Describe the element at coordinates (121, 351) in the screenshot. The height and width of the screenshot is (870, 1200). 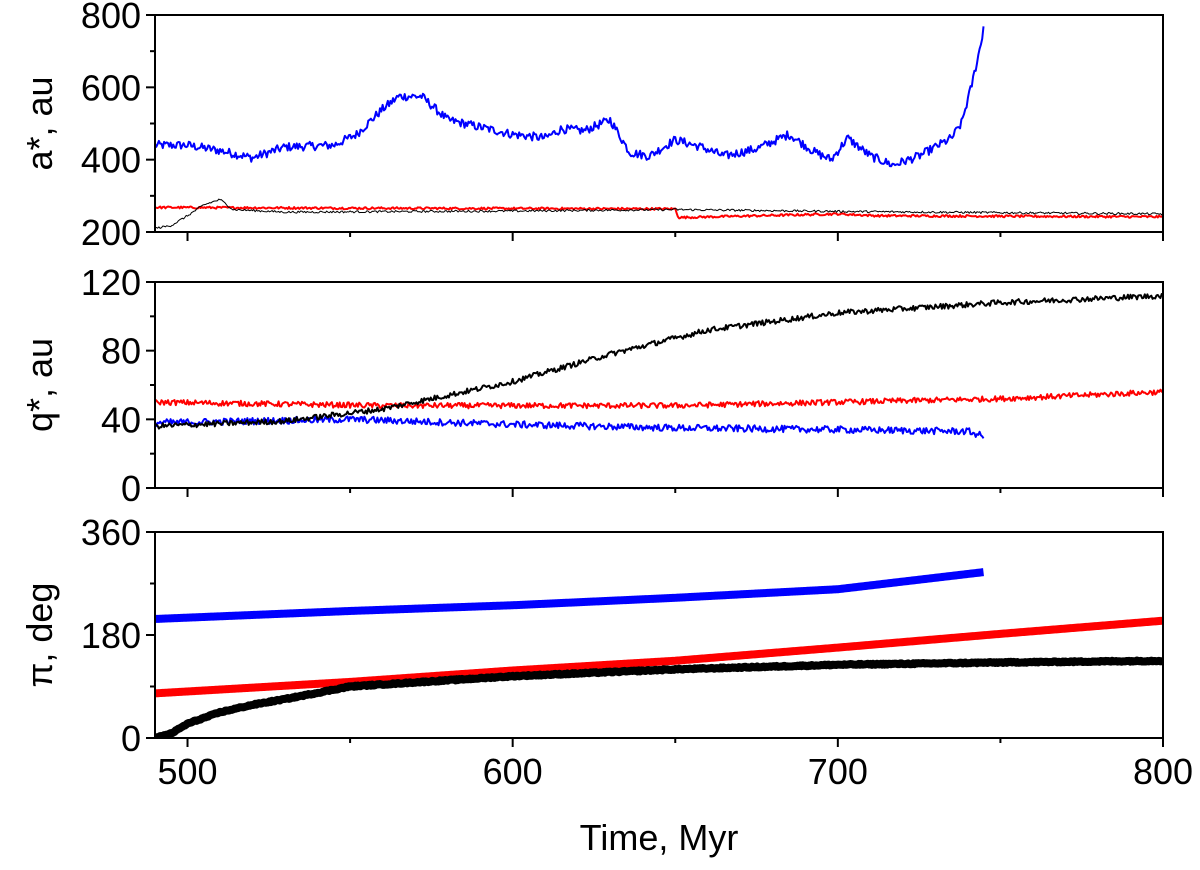
I see `q-ytick-label-80: 80` at that location.